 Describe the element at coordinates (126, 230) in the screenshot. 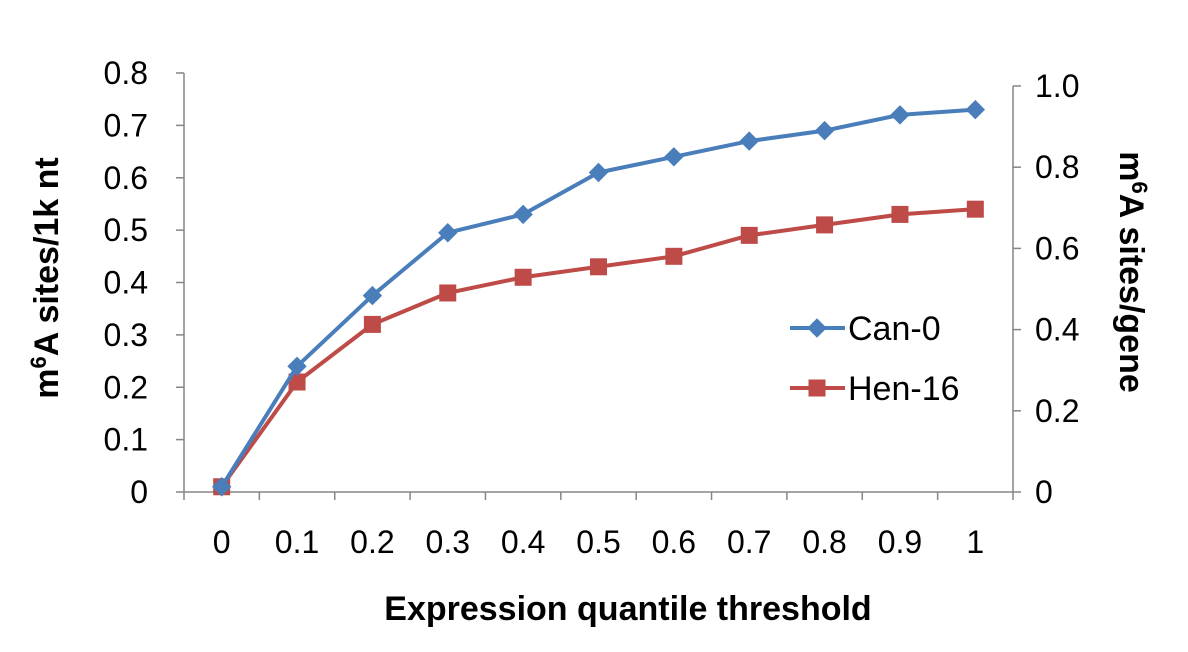

I see `y-tick-label: 0.5` at that location.